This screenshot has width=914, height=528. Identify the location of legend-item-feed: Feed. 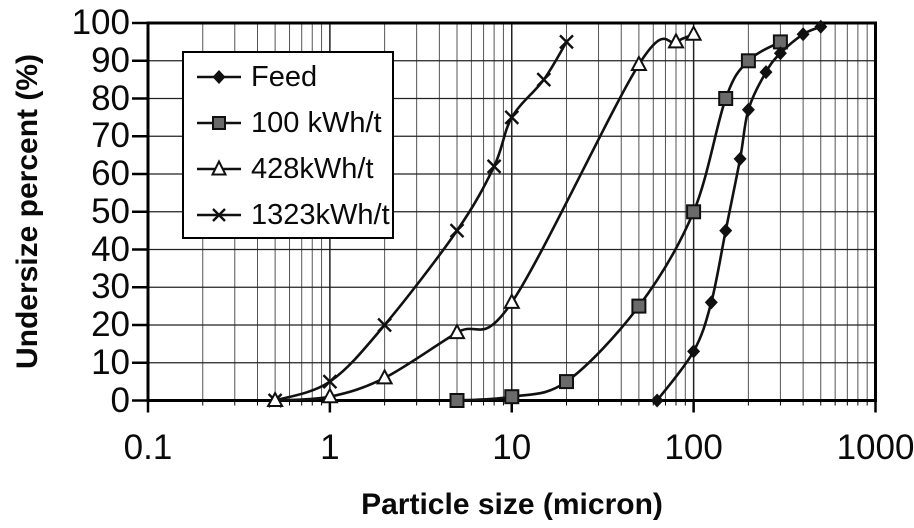
(294, 77).